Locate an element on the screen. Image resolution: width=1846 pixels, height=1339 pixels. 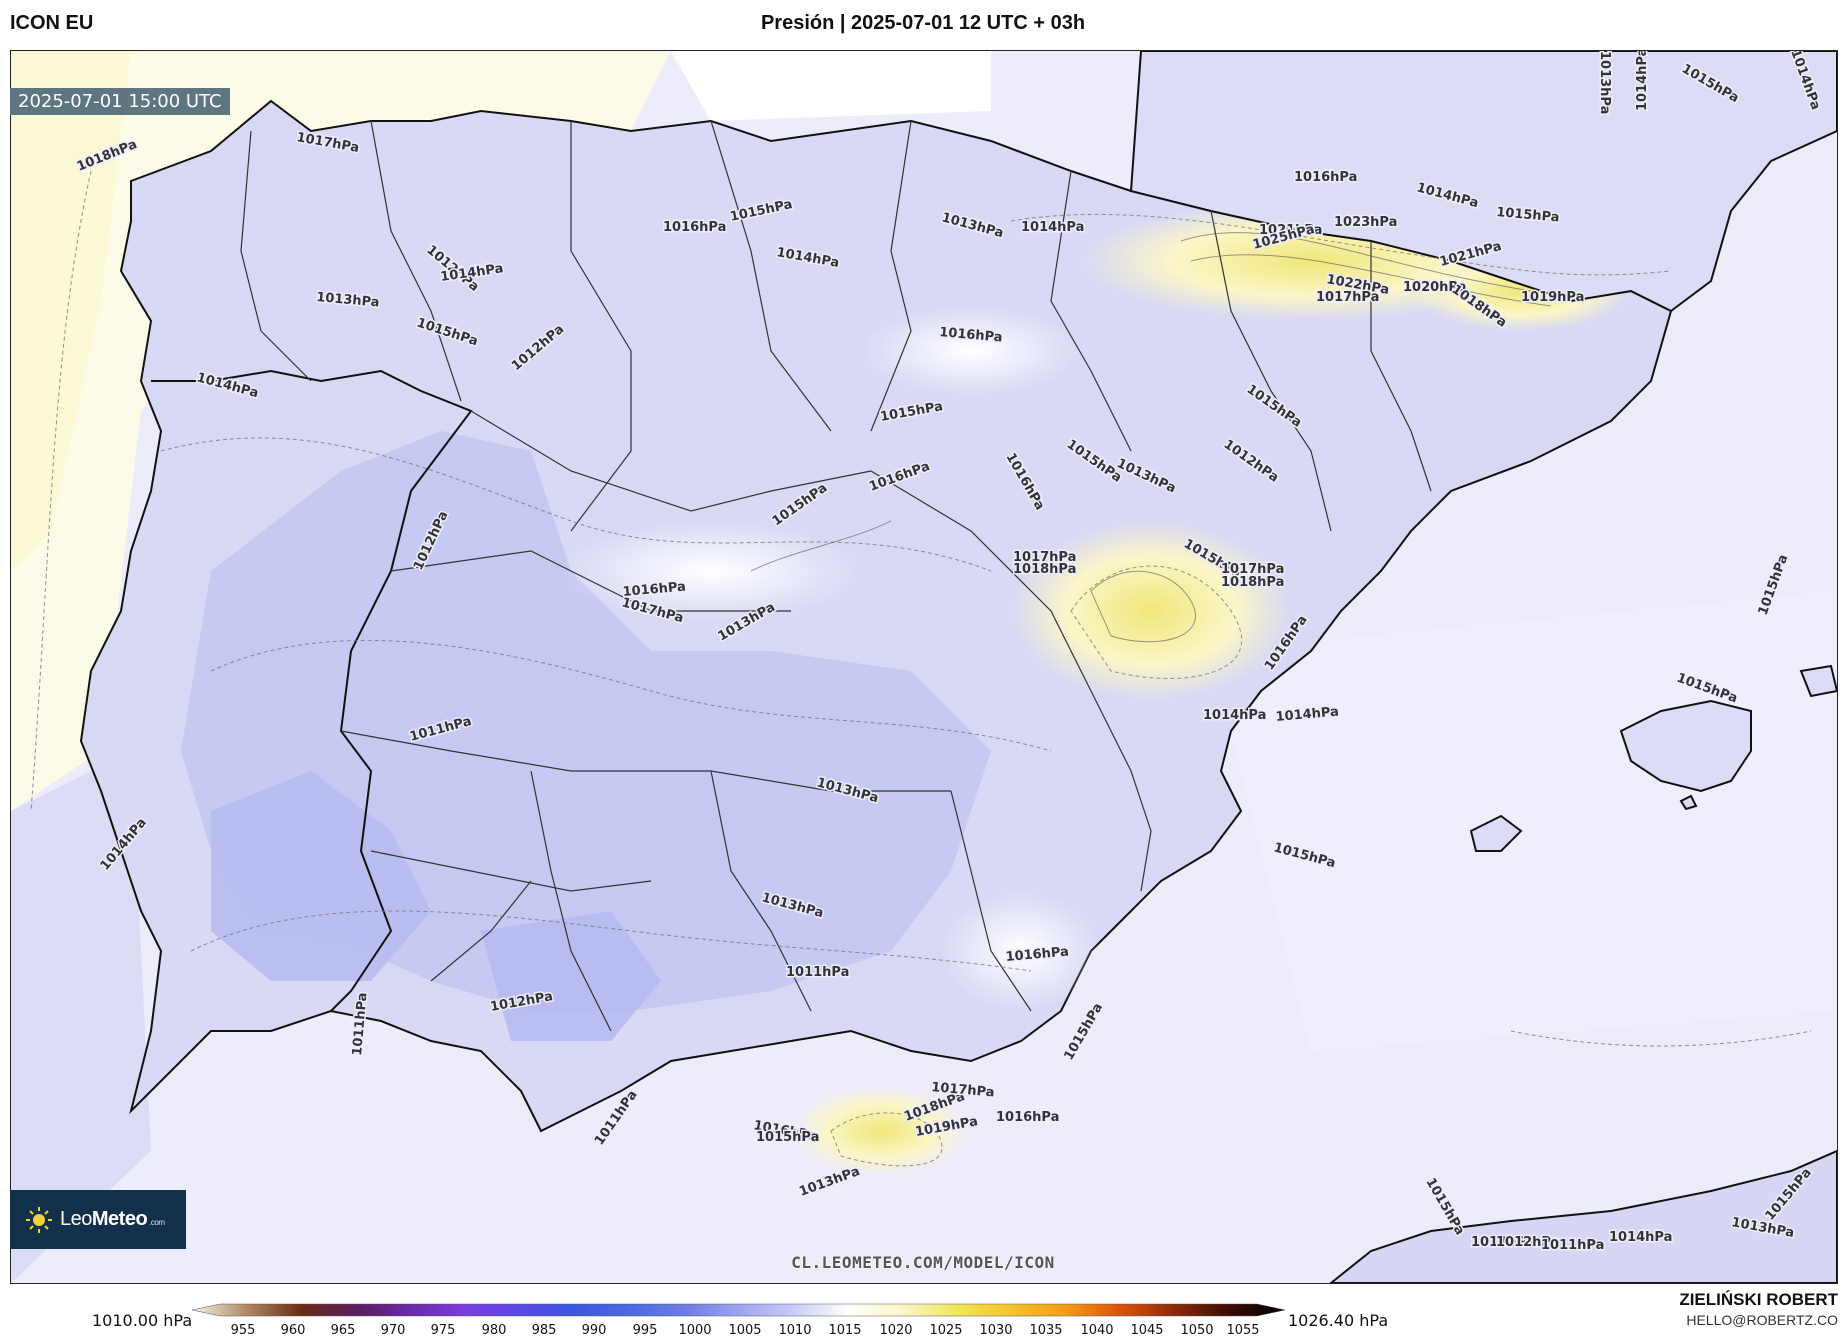
model-name: ICON EU is located at coordinates (52, 23).